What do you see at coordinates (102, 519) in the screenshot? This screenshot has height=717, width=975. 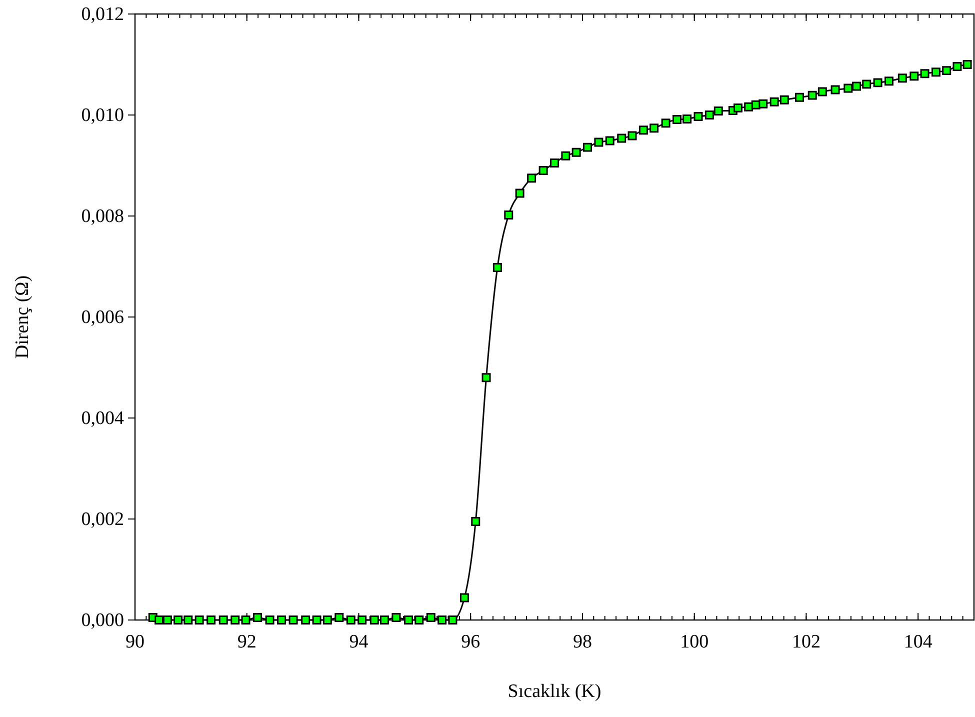 I see `y-tick-label: 0,002` at bounding box center [102, 519].